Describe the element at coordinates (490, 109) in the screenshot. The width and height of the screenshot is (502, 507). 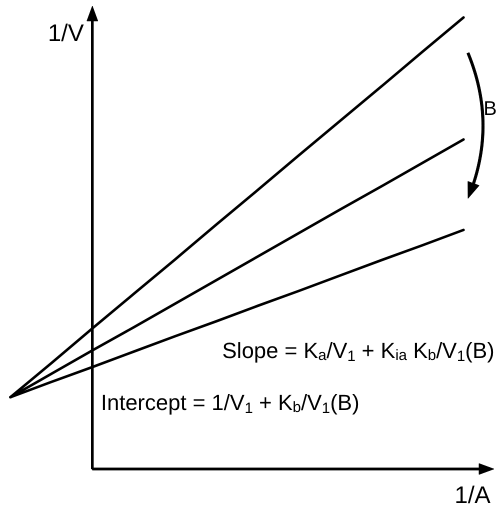
I see `annotation: B` at that location.